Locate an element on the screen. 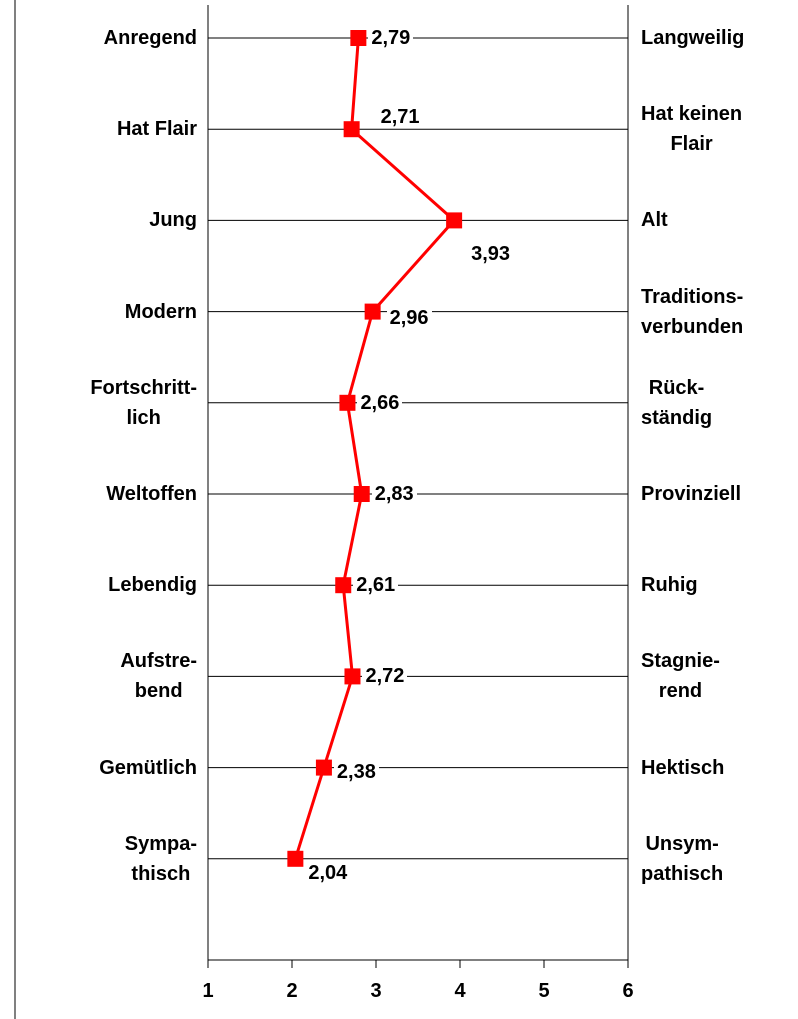  left-label: Jung is located at coordinates (173, 220).